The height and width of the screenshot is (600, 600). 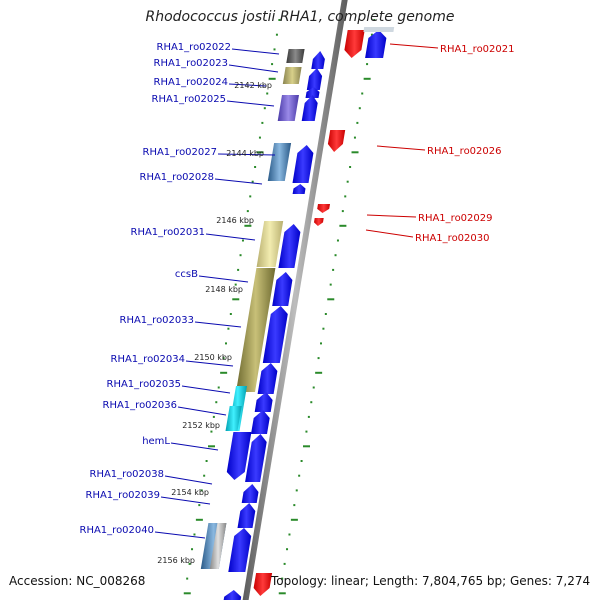 I want to click on kbp-tick-label: 2144 kbp, so click(x=245, y=153).